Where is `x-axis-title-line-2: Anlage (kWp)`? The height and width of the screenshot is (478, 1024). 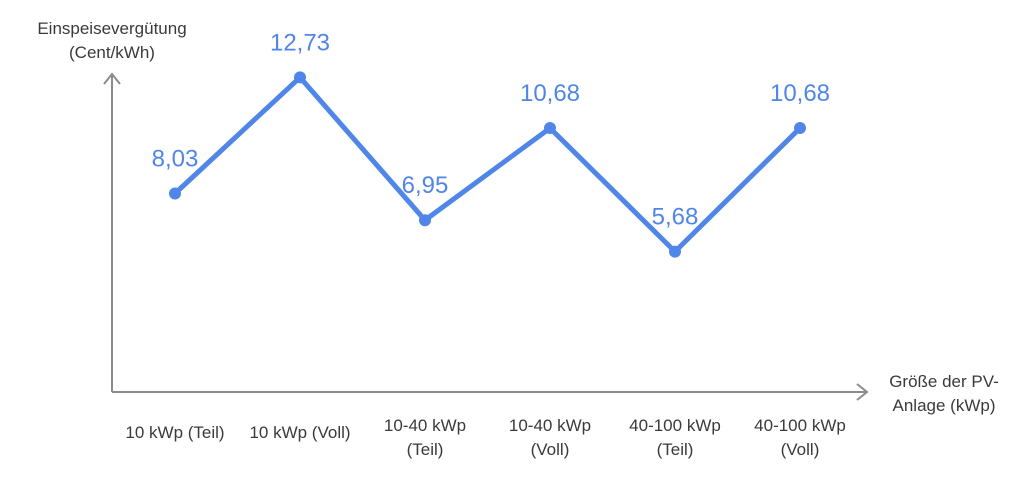 x-axis-title-line-2: Anlage (kWp) is located at coordinates (944, 405).